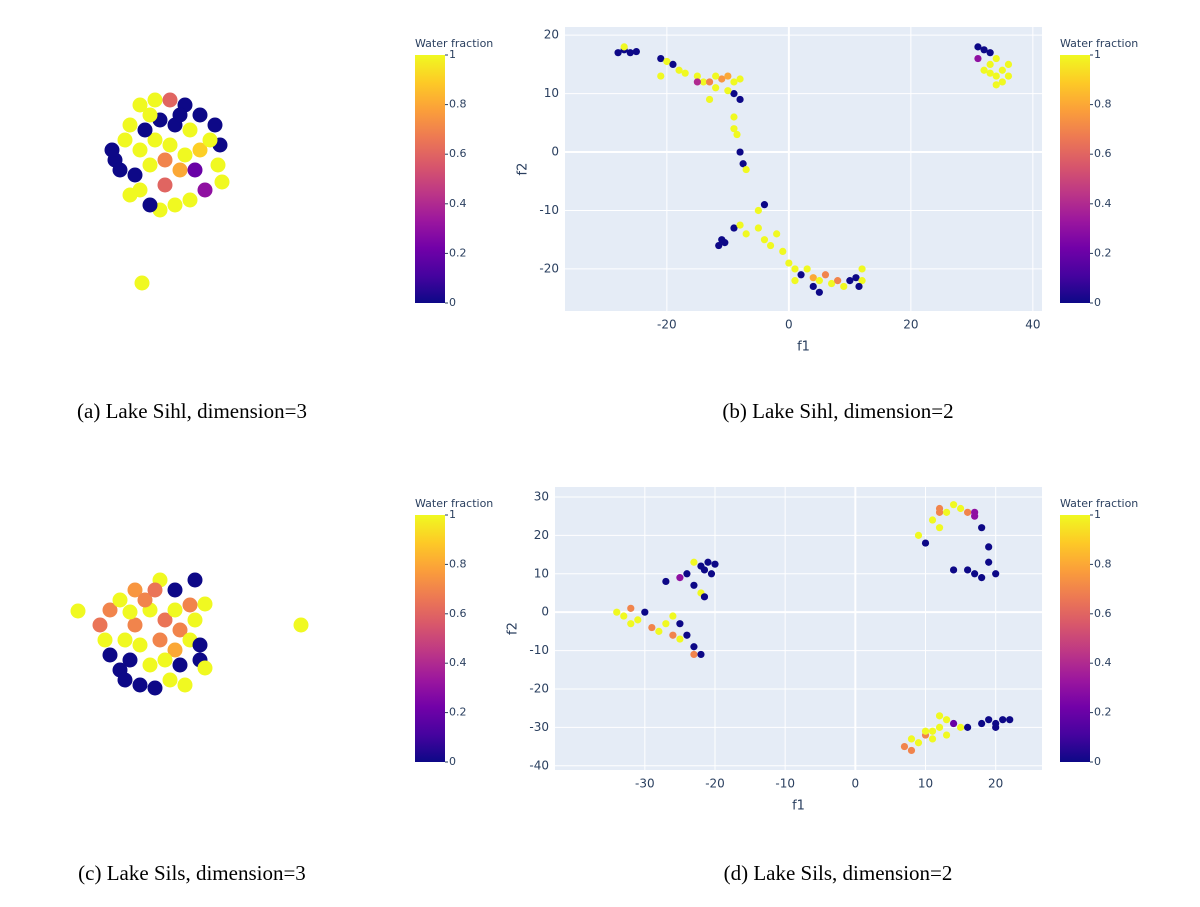 The width and height of the screenshot is (1200, 907). I want to click on x-tick-label: -20, so click(715, 784).